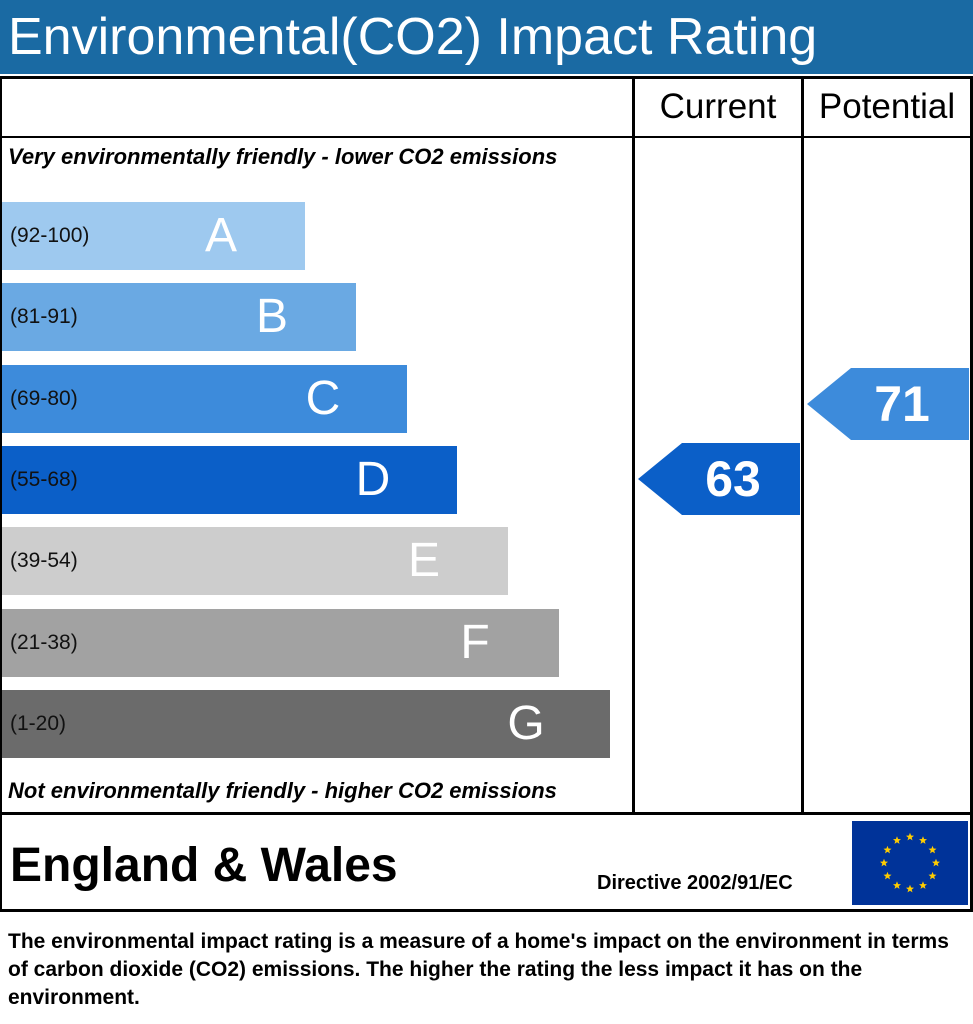  I want to click on current-rating-arrow: 63, so click(719, 479).